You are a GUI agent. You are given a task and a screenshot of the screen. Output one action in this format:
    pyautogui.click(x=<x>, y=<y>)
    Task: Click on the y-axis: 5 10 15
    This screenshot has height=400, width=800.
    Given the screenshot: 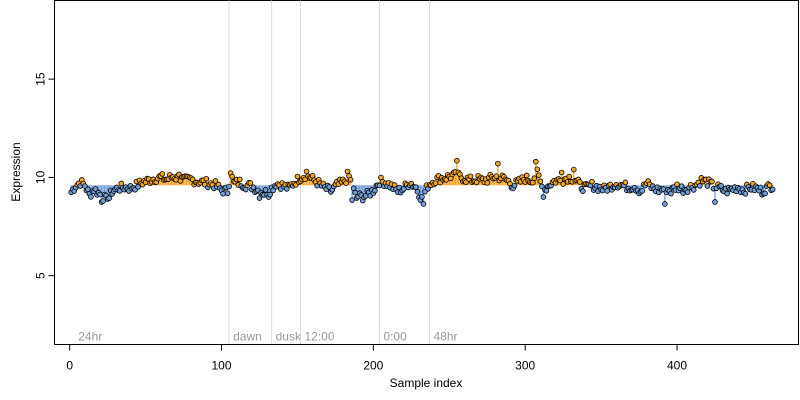 What is the action you would take?
    pyautogui.click(x=44, y=175)
    